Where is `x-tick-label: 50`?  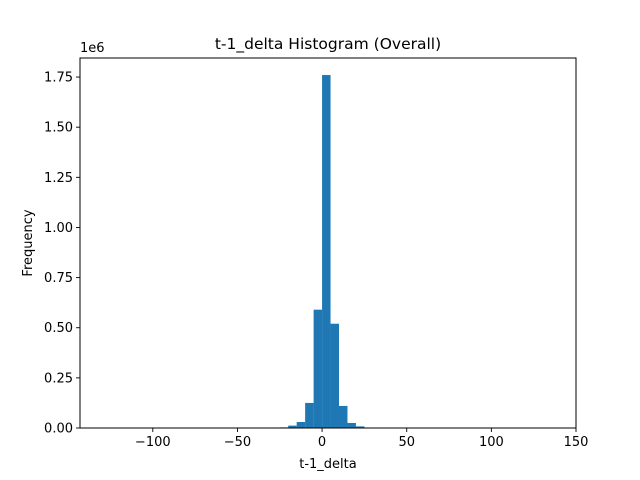
x-tick-label: 50 is located at coordinates (406, 442).